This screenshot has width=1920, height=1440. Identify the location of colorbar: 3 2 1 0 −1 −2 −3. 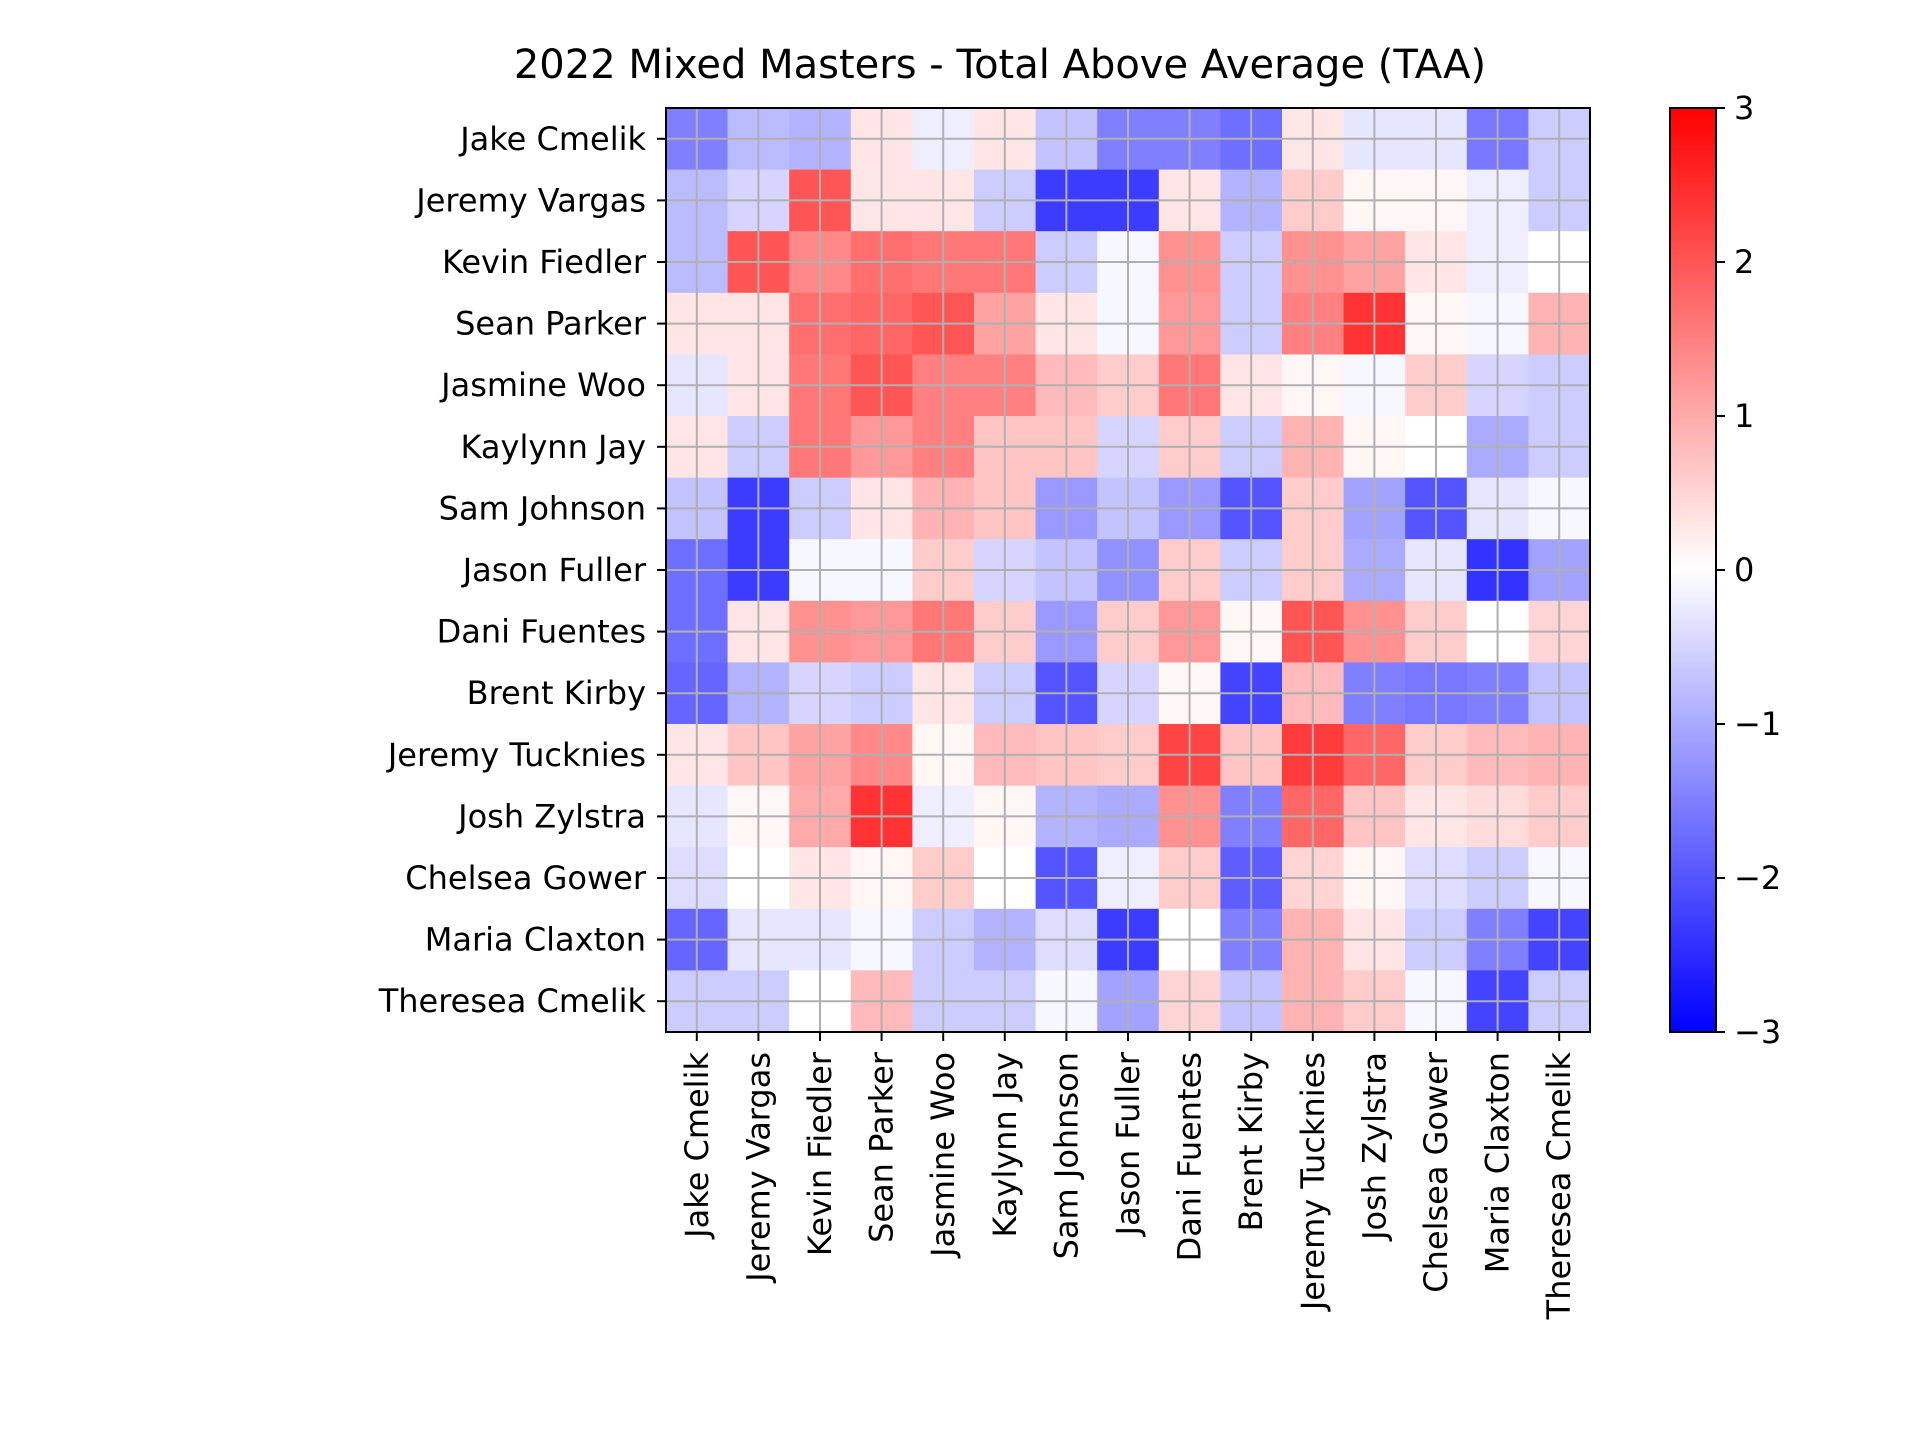
(1725, 570).